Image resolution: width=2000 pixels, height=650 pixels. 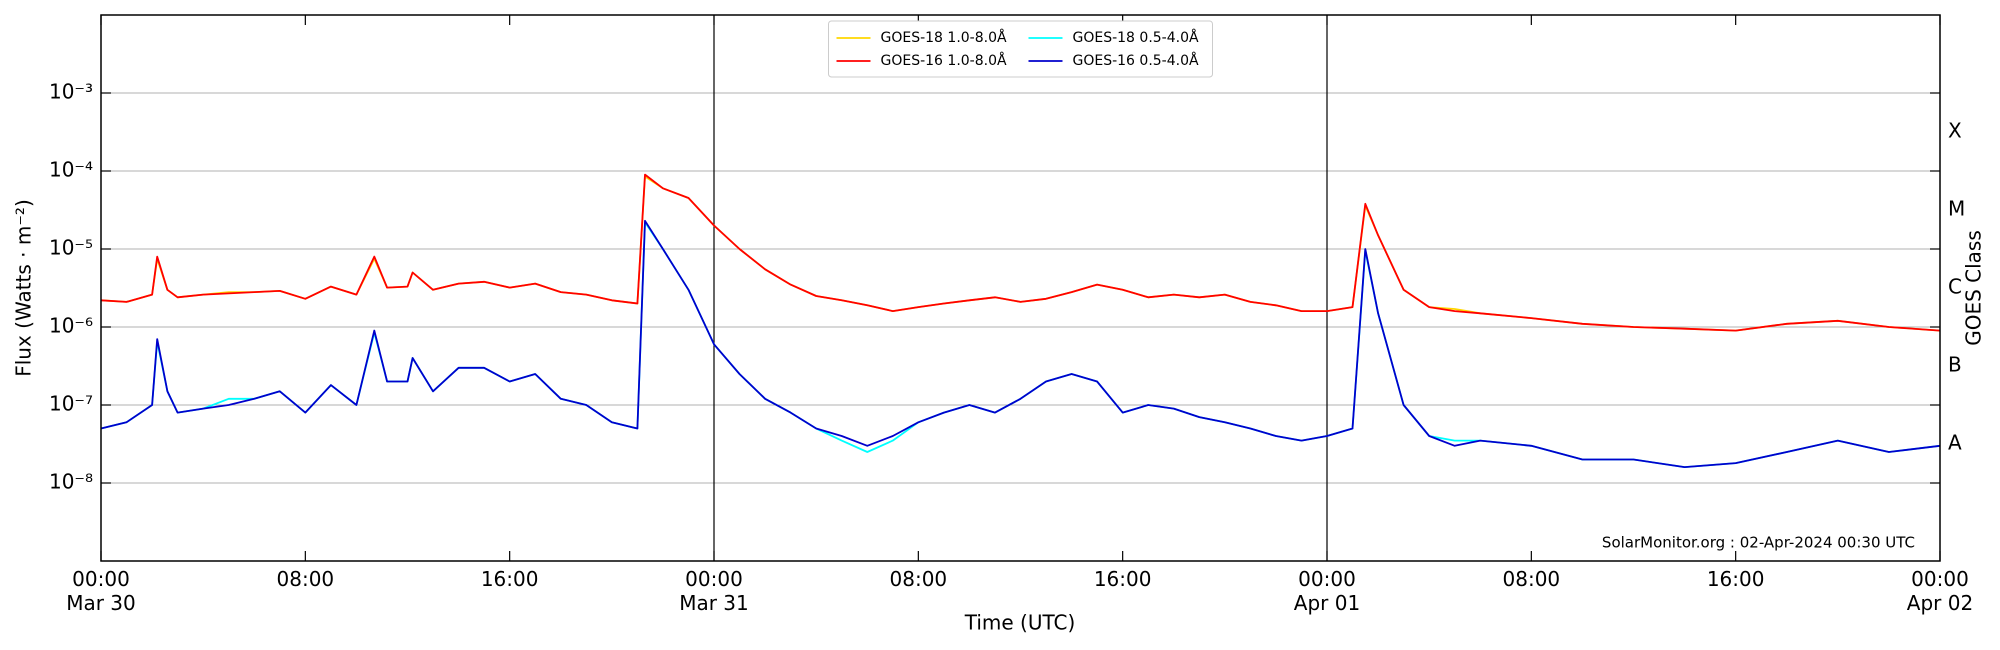 I want to click on x-axis-label: Time (UTC), so click(x=1020, y=623).